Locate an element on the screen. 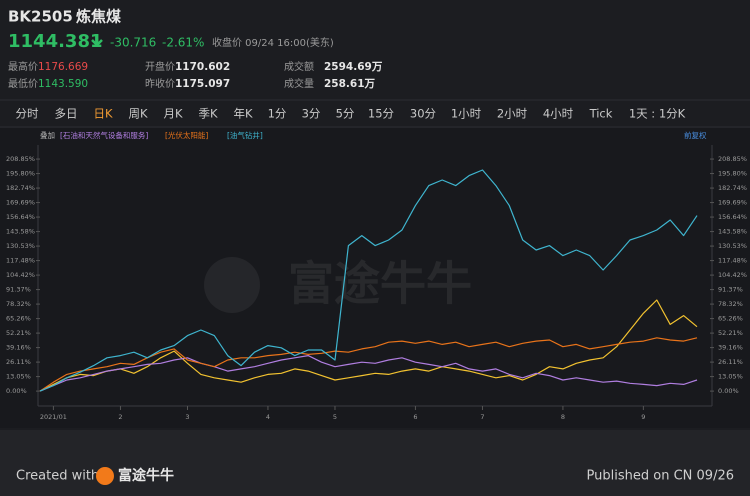 This screenshot has width=750, height=496. price-change: -30.716 is located at coordinates (133, 43).